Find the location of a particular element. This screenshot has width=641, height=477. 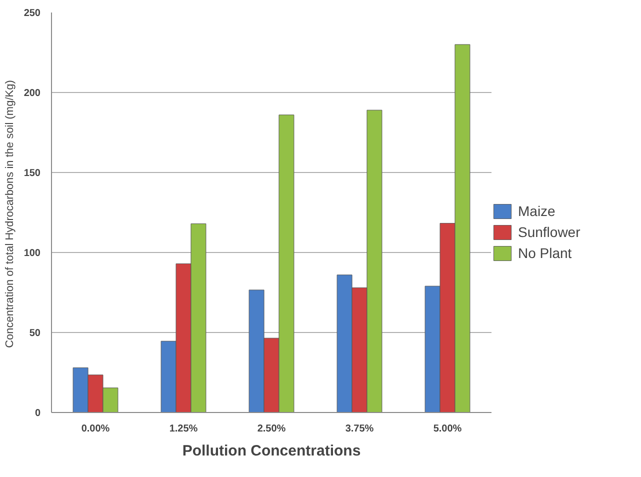

y-tick-label: 250 is located at coordinates (32, 13).